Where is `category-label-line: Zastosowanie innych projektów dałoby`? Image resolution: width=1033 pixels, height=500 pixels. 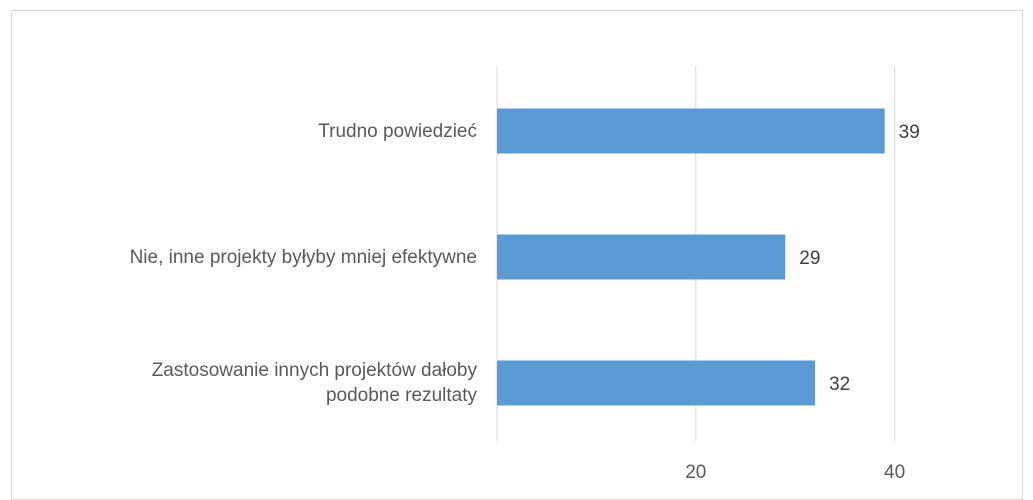
category-label-line: Zastosowanie innych projektów dałoby is located at coordinates (314, 370).